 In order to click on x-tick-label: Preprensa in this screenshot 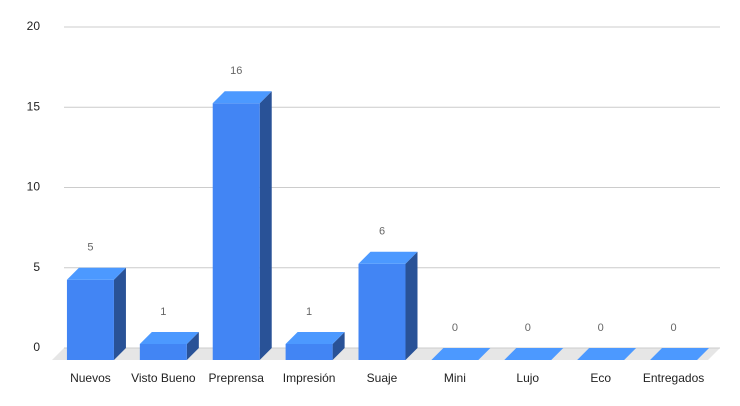, I will do `click(237, 378)`.